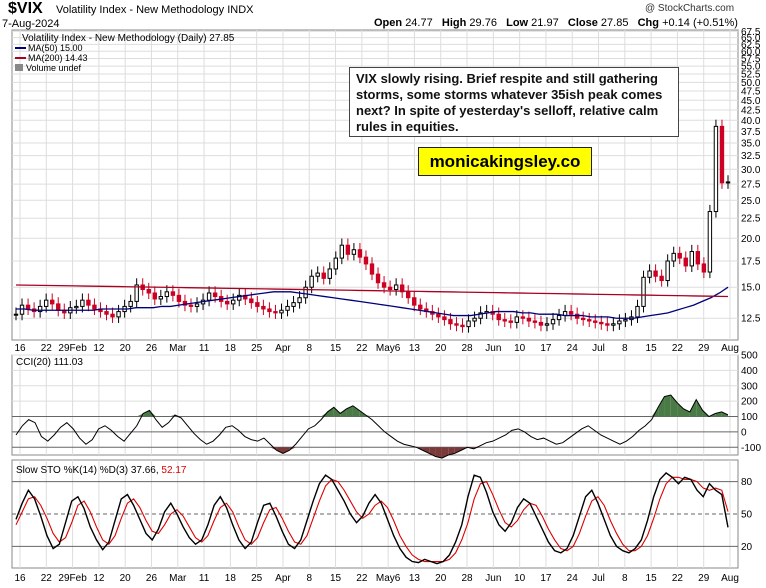 This screenshot has height=588, width=766. What do you see at coordinates (730, 348) in the screenshot?
I see `x-tick-label: Aug` at bounding box center [730, 348].